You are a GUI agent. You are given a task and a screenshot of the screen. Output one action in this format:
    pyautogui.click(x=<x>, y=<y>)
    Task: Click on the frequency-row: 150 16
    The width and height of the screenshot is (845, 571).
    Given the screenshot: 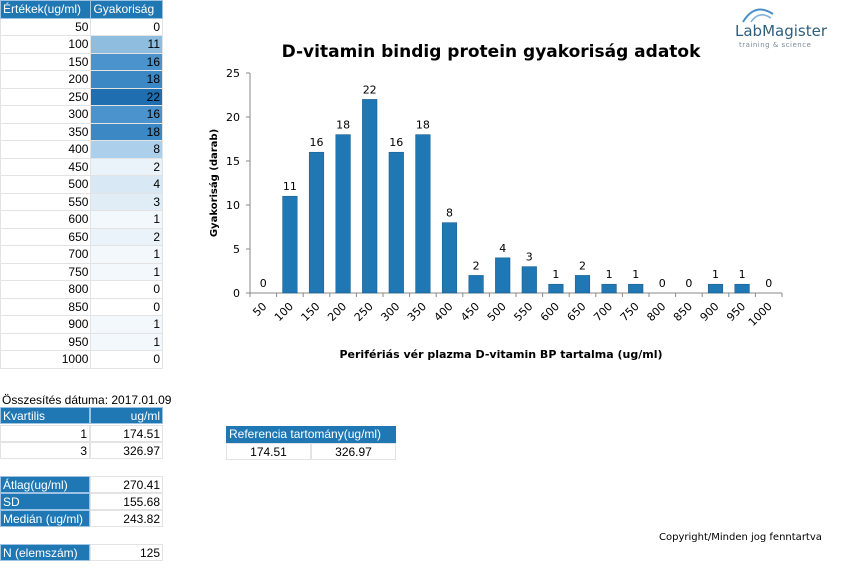 What is the action you would take?
    pyautogui.click(x=81, y=61)
    